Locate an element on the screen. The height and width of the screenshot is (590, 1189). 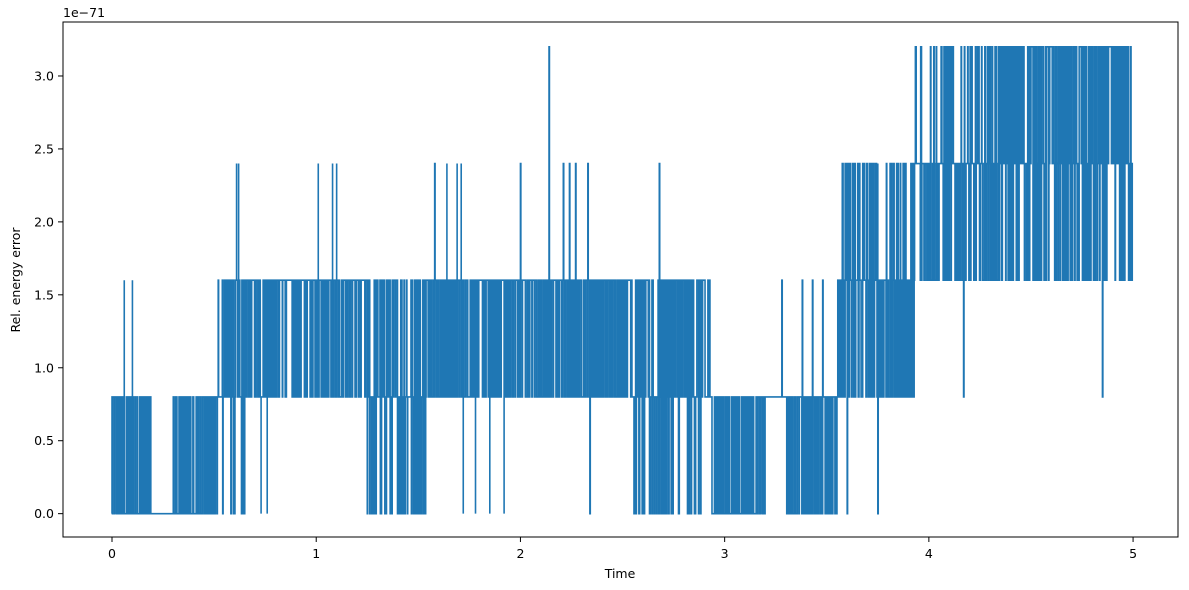
x-tick-label: 4 is located at coordinates (929, 553).